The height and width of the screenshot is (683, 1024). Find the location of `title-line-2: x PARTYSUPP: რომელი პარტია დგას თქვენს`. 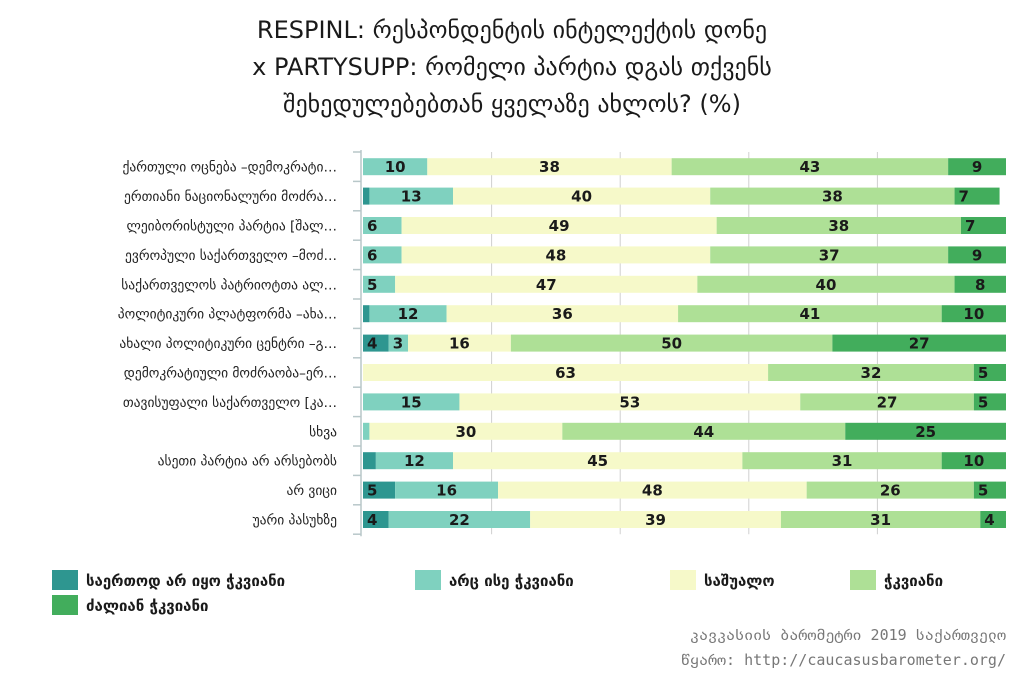

title-line-2: x PARTYSUPP: რომელი პარტია დგას თქვენს is located at coordinates (512, 67).